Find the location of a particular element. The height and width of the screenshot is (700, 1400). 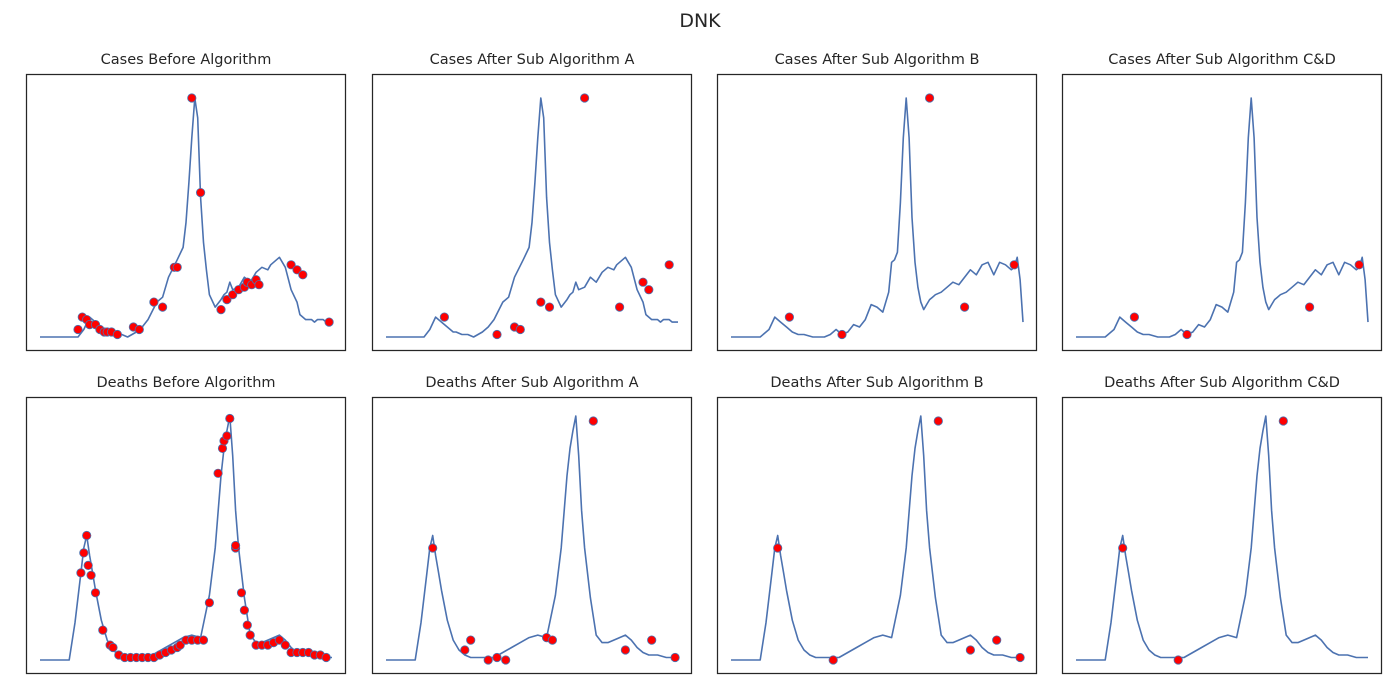

panel-title-cases-before: Cases Before Algorithm is located at coordinates (186, 60).